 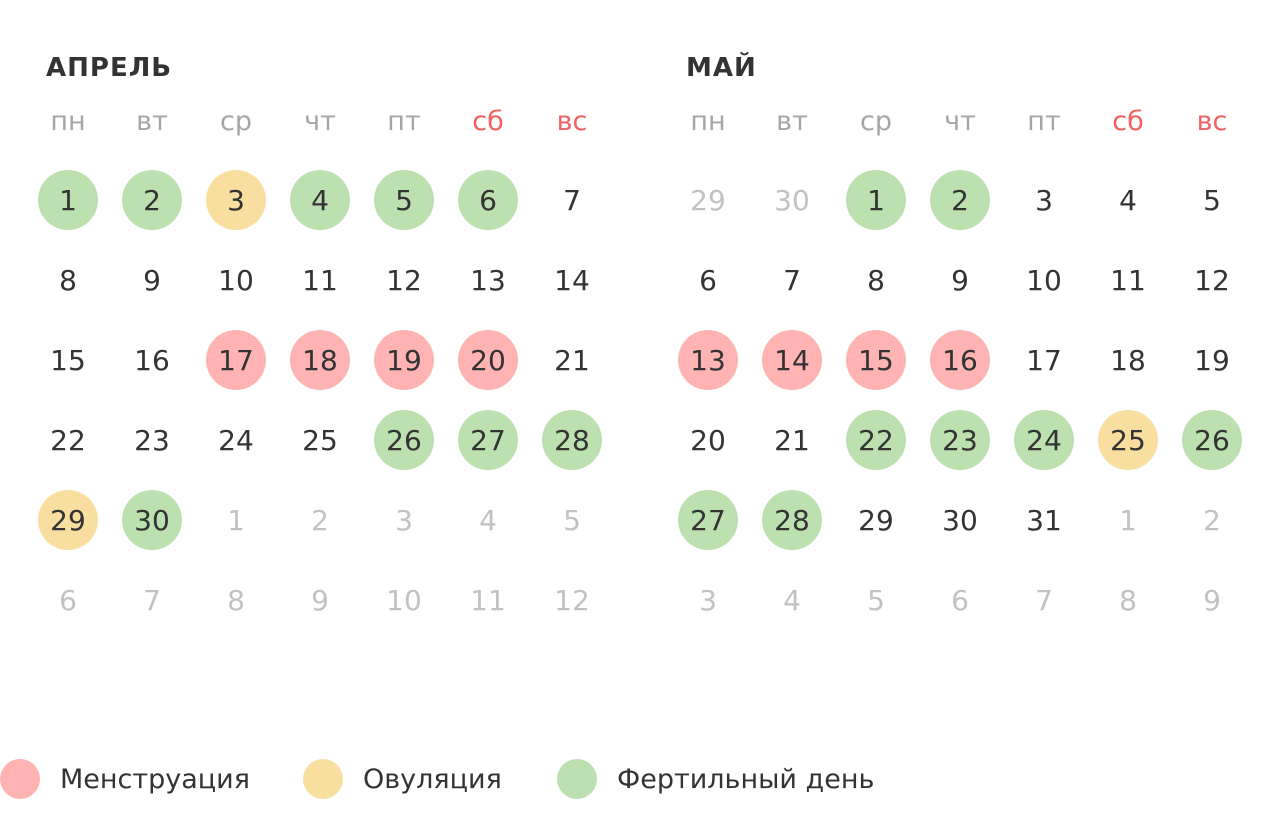 I want to click on day-cell-fertile: 23, so click(x=960, y=440).